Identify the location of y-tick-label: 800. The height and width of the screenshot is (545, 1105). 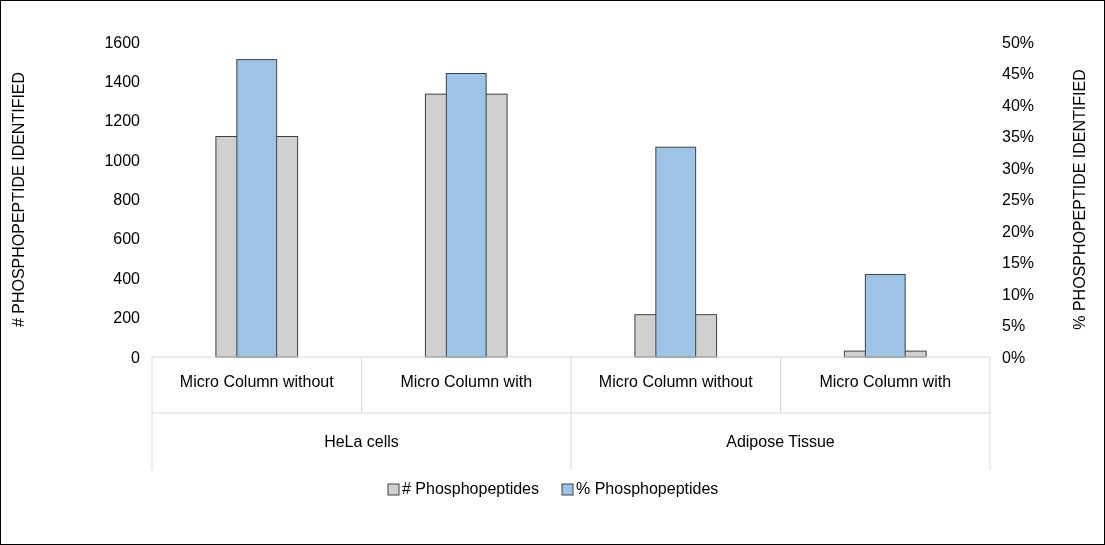
(127, 200).